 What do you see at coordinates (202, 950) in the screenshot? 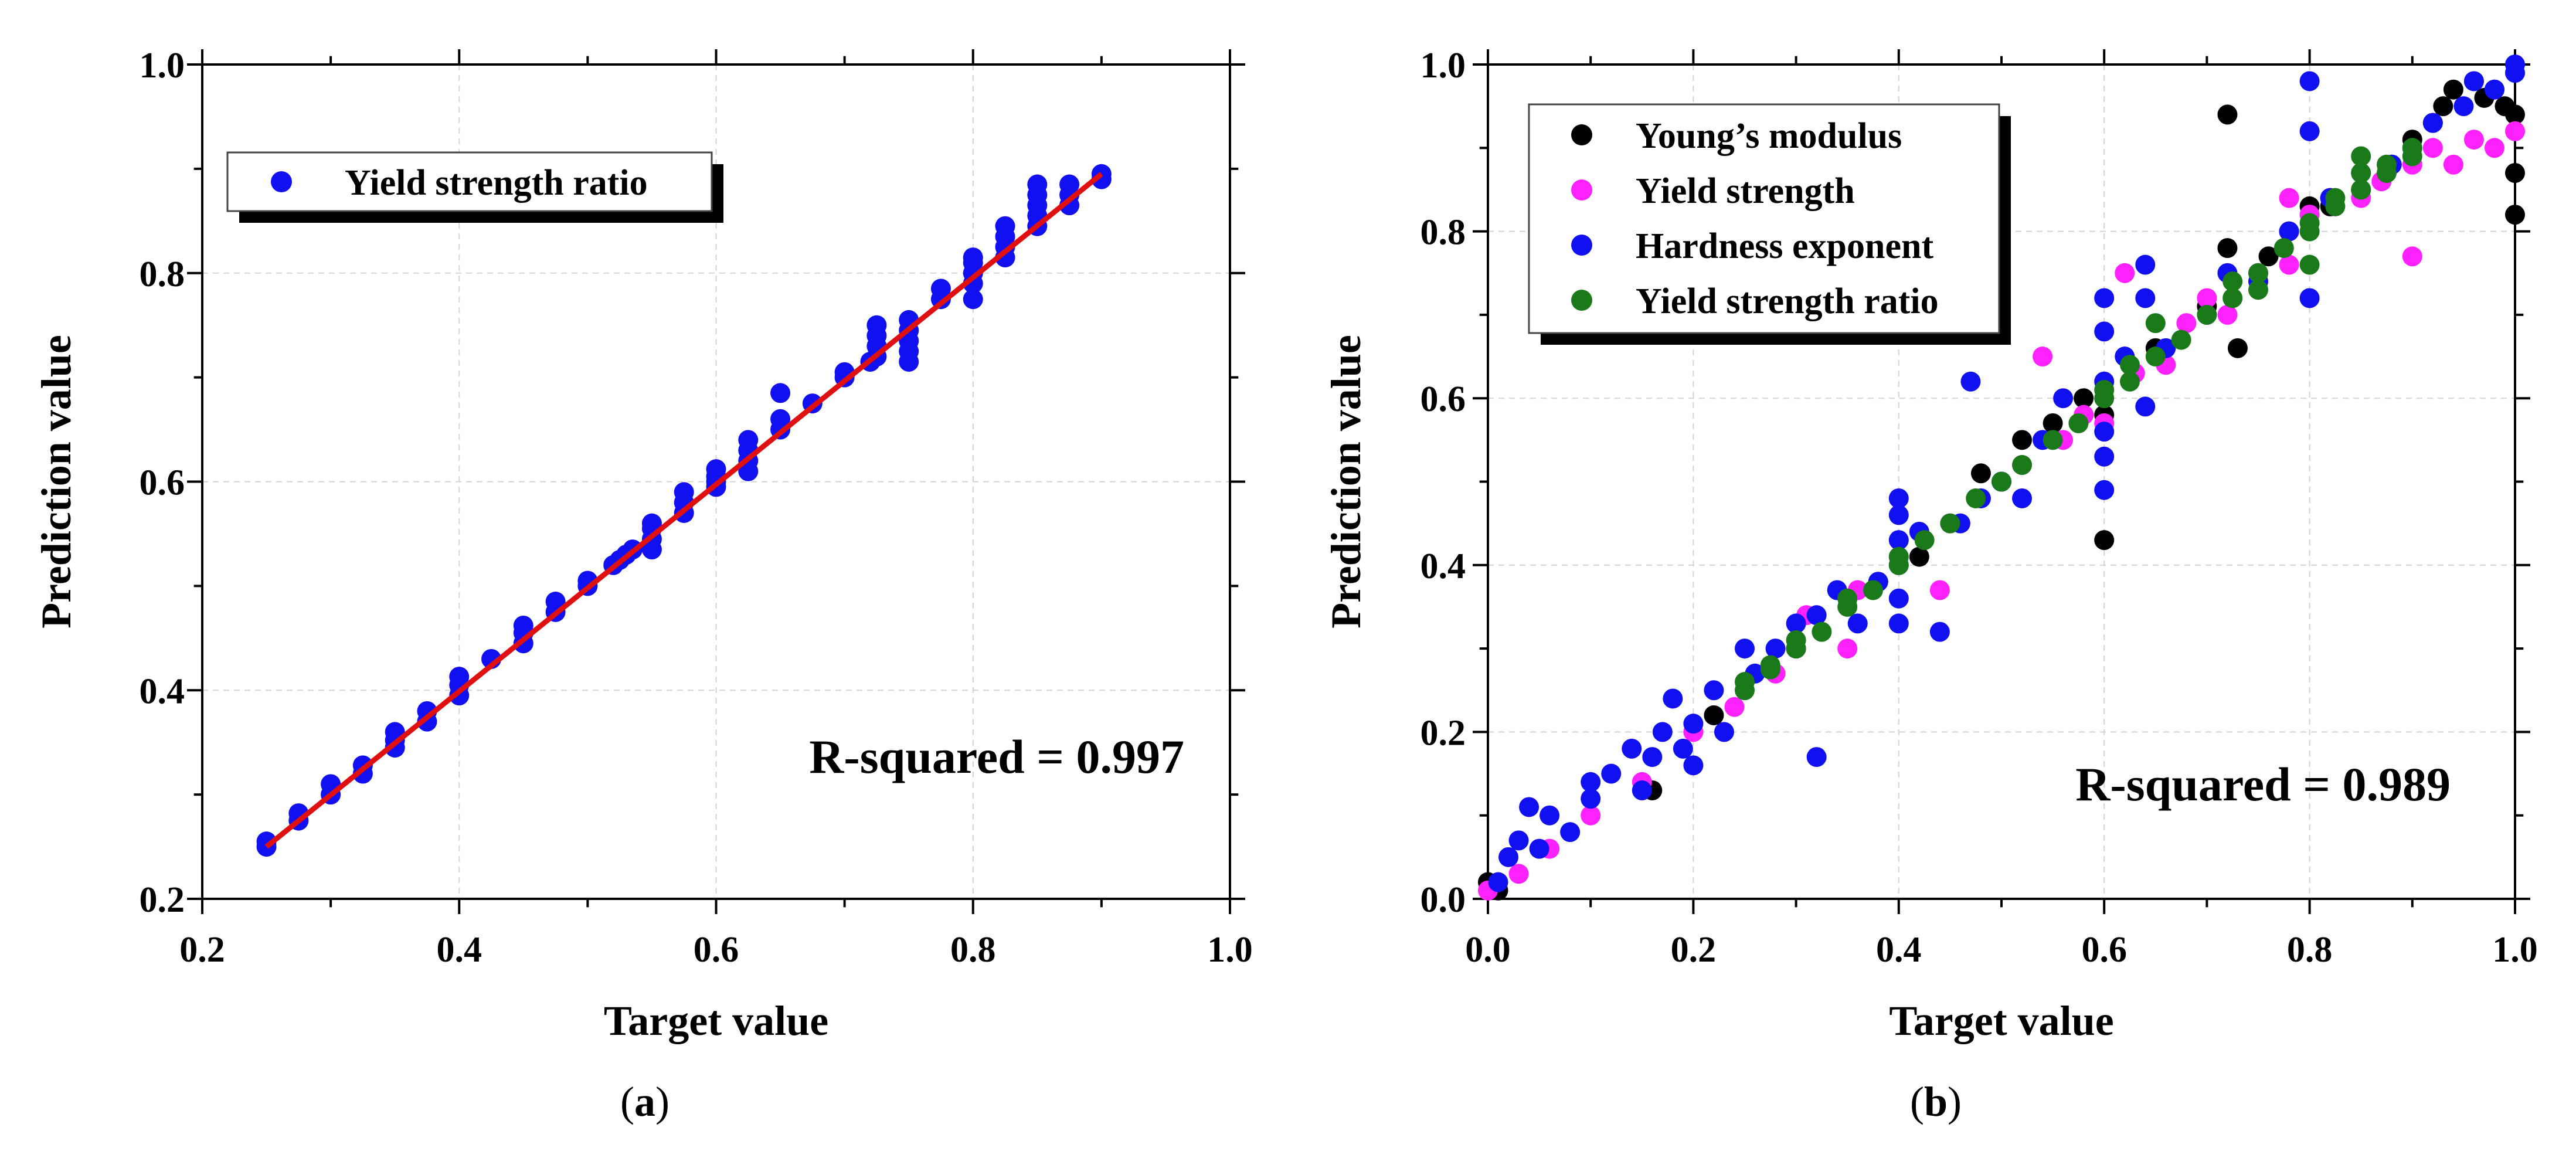
I see `x-tick-label: 0.2` at bounding box center [202, 950].